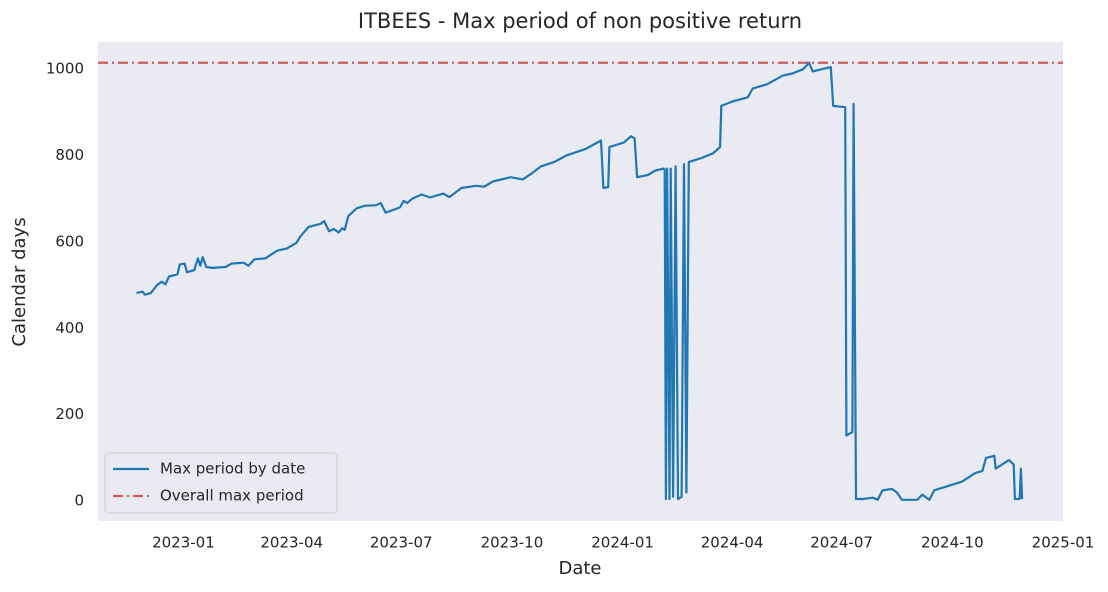 The image size is (1108, 592). What do you see at coordinates (69, 328) in the screenshot?
I see `y-tick-label: 400` at bounding box center [69, 328].